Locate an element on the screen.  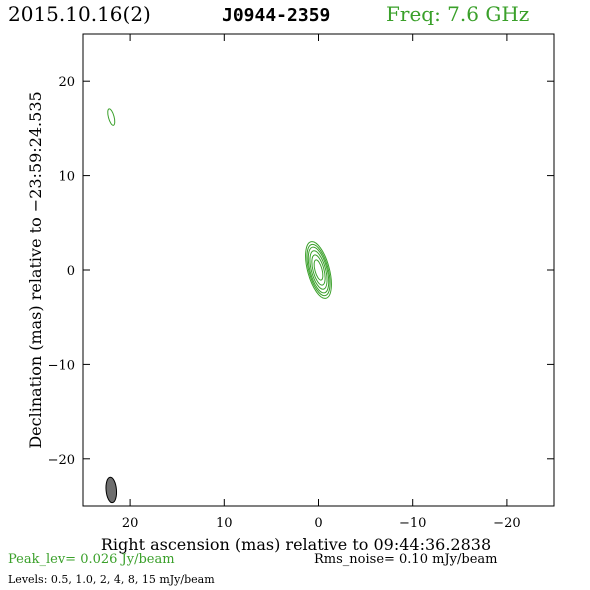
y-tick-labels: −20 −10 0 10 20 is located at coordinates (61, 271).